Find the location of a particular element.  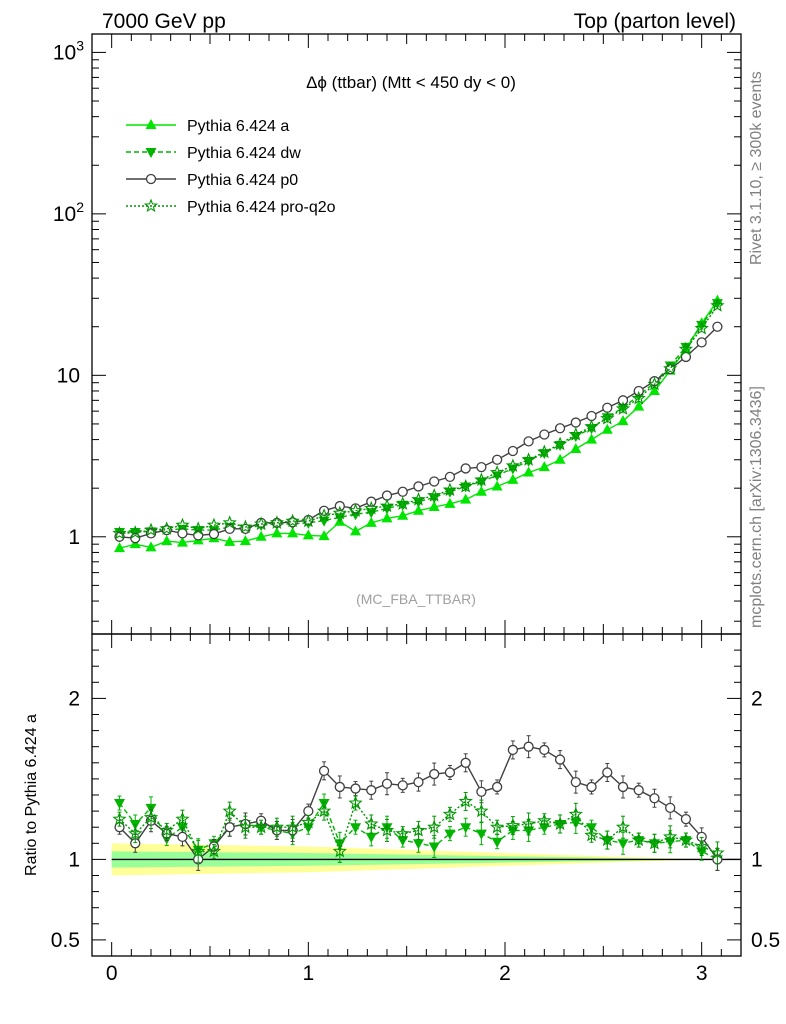

ratio-data is located at coordinates (426, 805).